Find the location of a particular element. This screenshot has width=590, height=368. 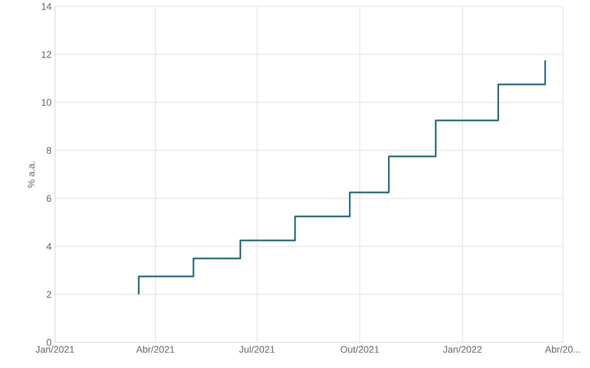

x-tick-label: Jan/2021 is located at coordinates (55, 349).